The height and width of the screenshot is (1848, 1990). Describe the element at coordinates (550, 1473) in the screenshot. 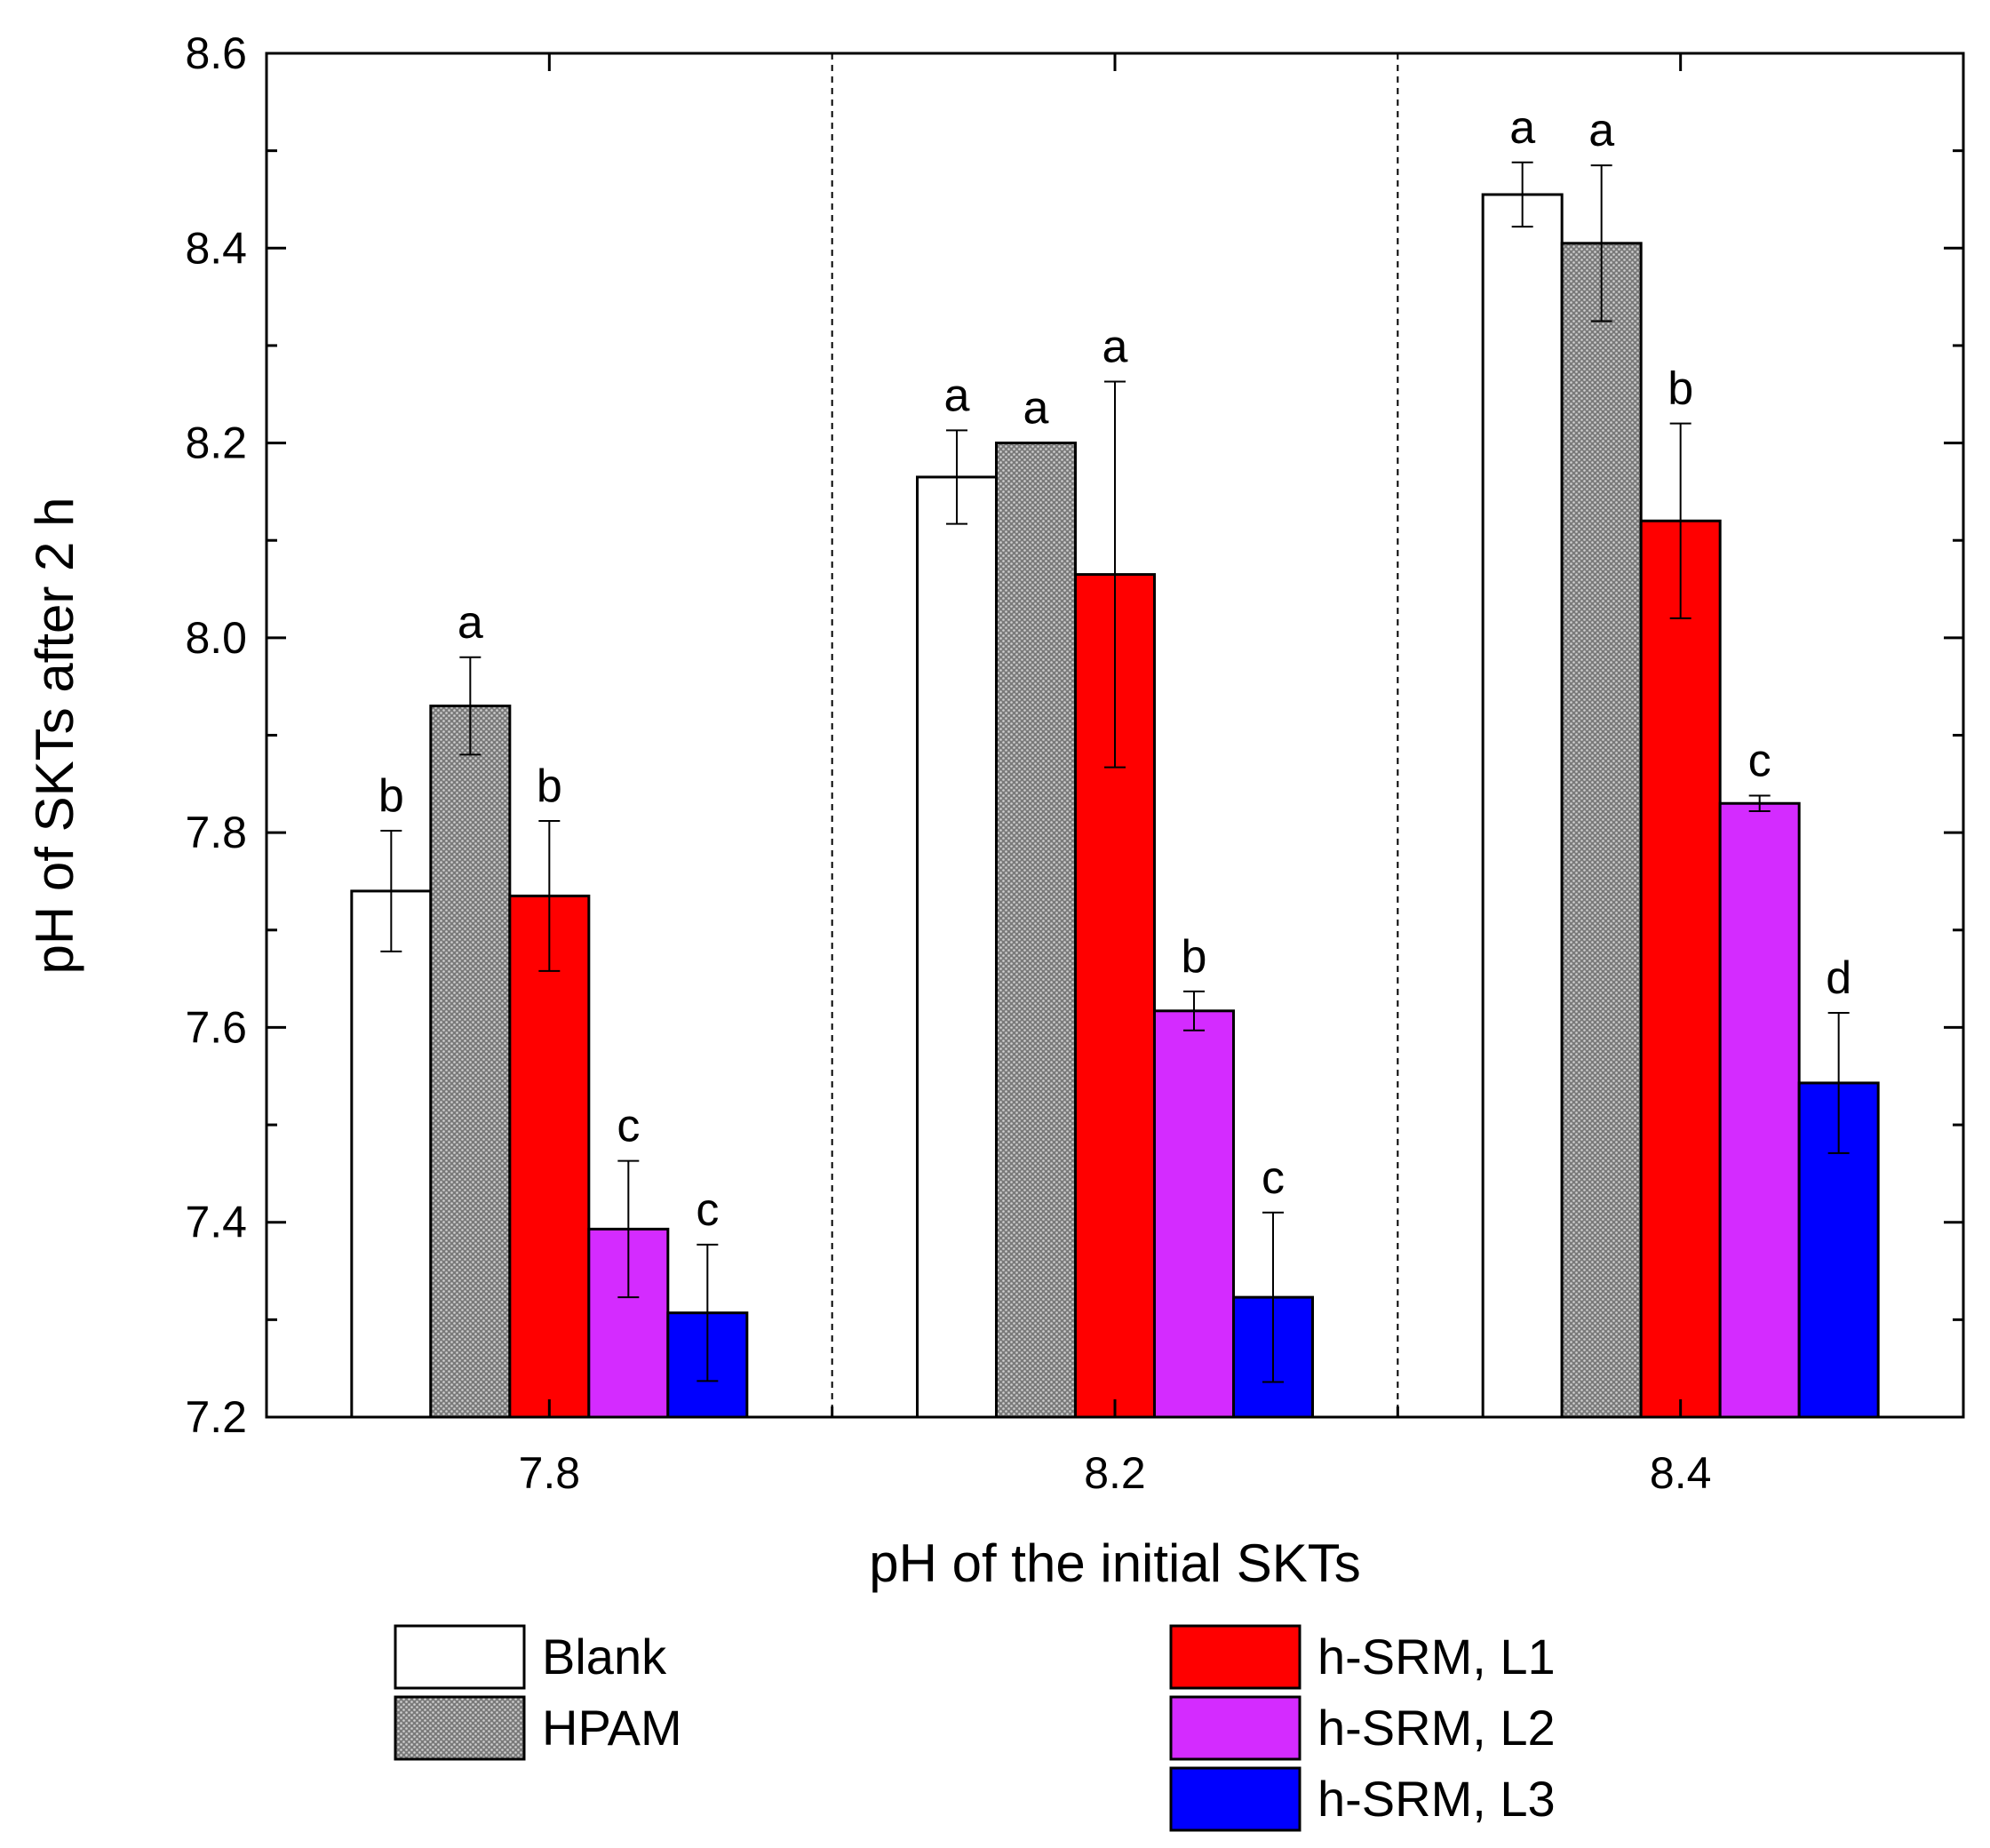

I see `x-tick-label: 7.8` at that location.